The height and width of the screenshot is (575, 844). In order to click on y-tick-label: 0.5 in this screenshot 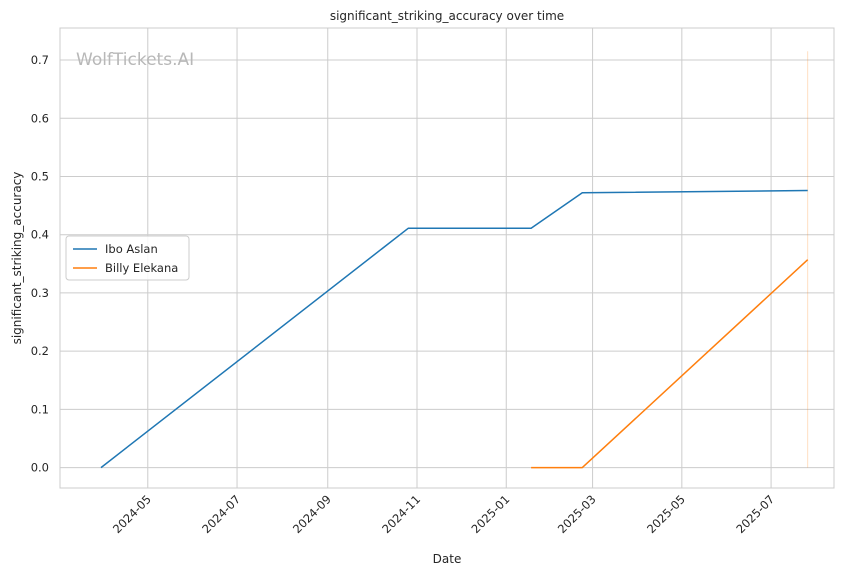, I will do `click(40, 176)`.